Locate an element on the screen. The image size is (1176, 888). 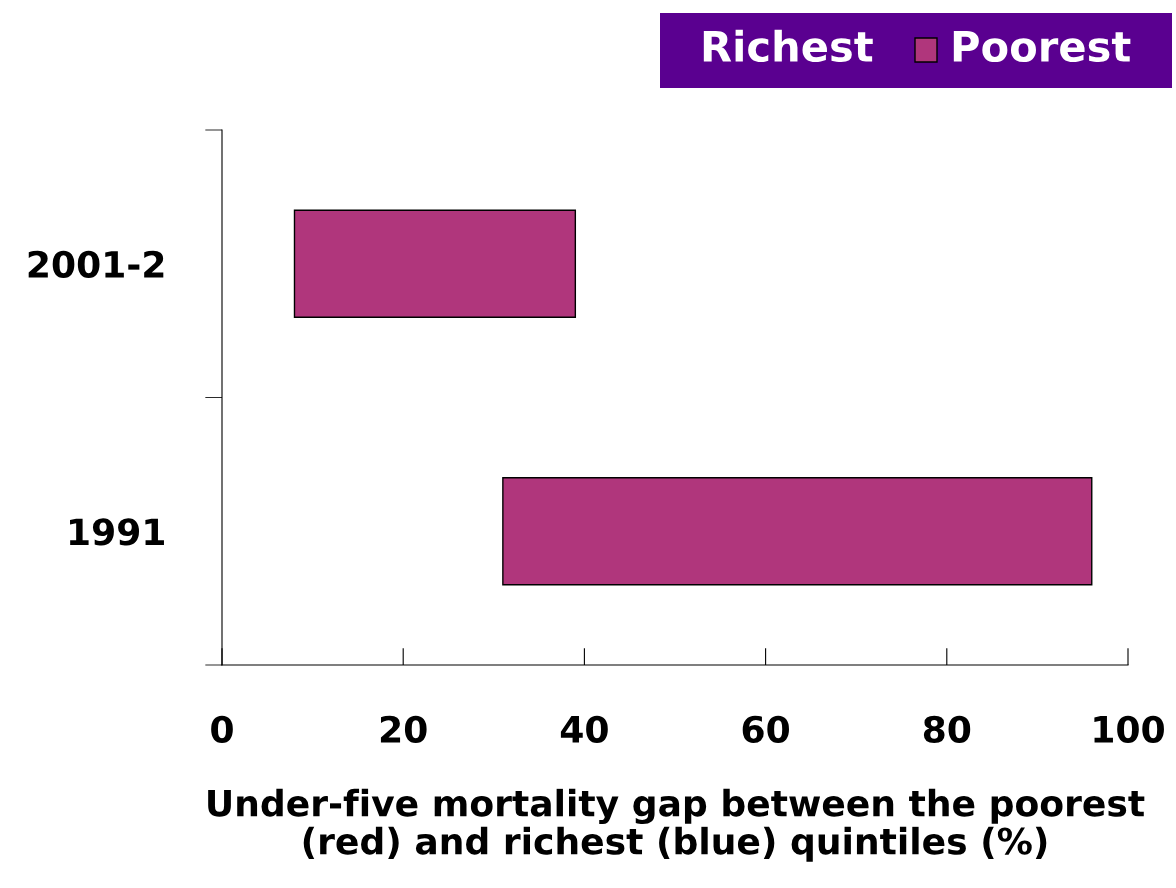
text: Richest is located at coordinates (788, 46).